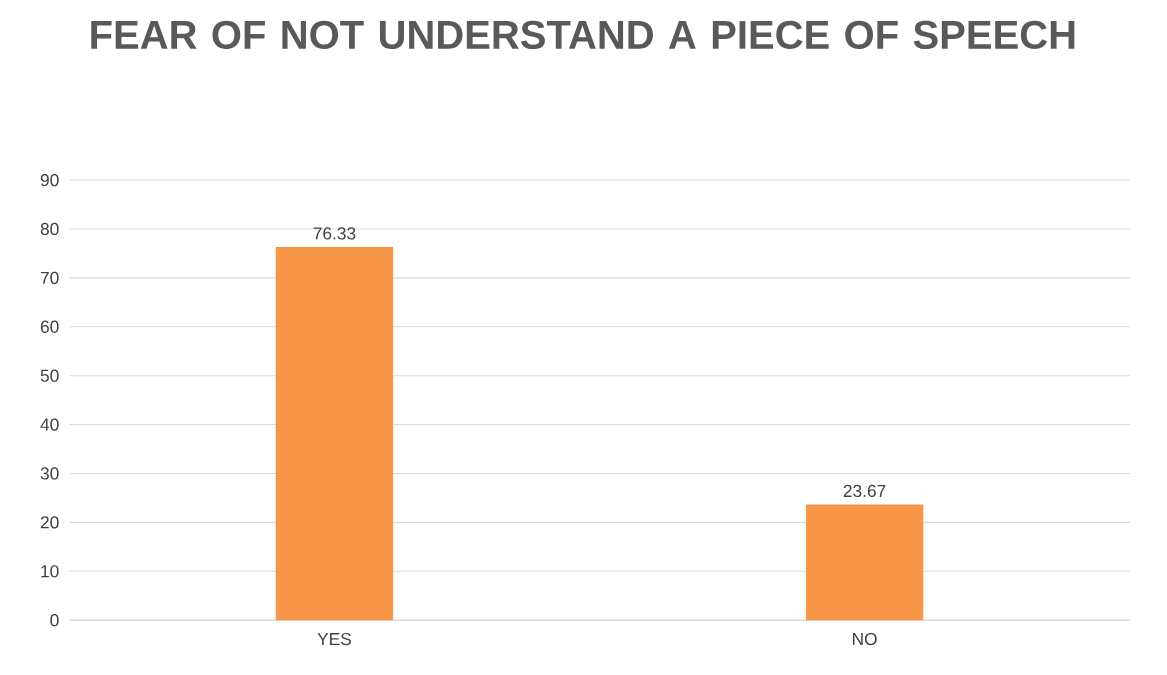 The image size is (1167, 675). I want to click on y-tick-label: 90, so click(49, 180).